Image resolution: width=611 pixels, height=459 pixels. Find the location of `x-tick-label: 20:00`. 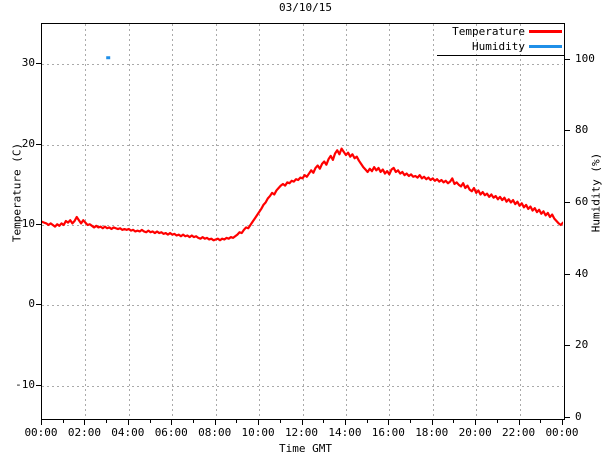

x-tick-label: 20:00 is located at coordinates (475, 432).